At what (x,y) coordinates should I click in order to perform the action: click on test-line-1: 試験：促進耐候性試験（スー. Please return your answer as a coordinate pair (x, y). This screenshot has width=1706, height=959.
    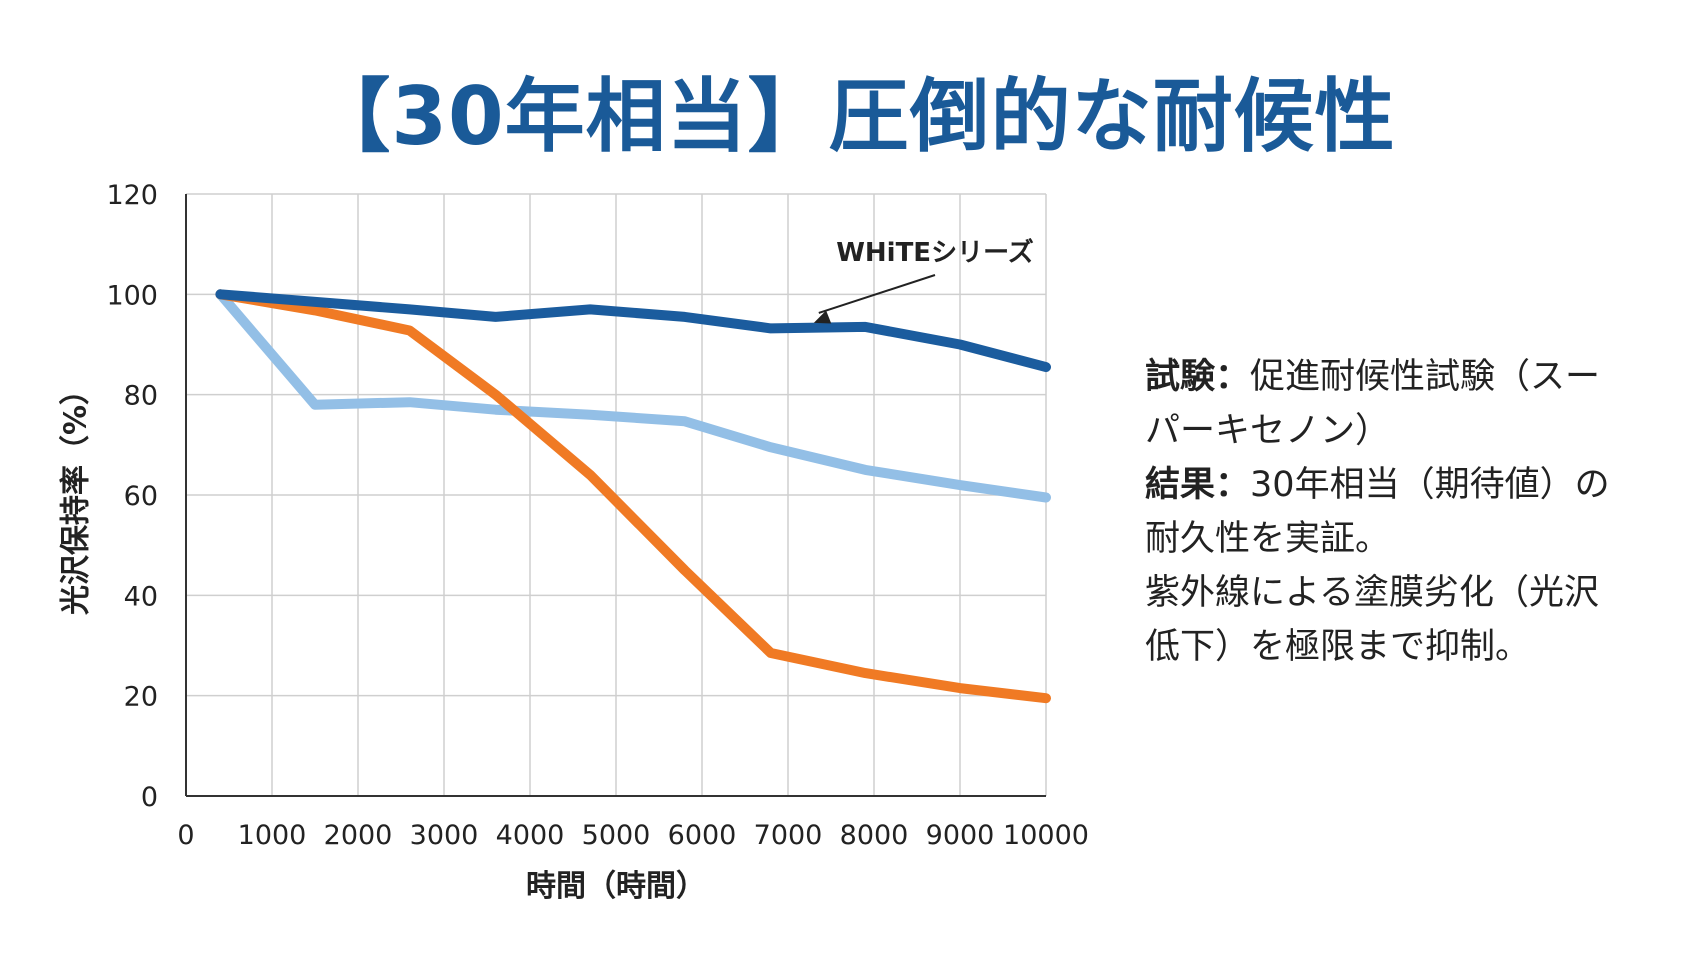
    Looking at the image, I should click on (1395, 377).